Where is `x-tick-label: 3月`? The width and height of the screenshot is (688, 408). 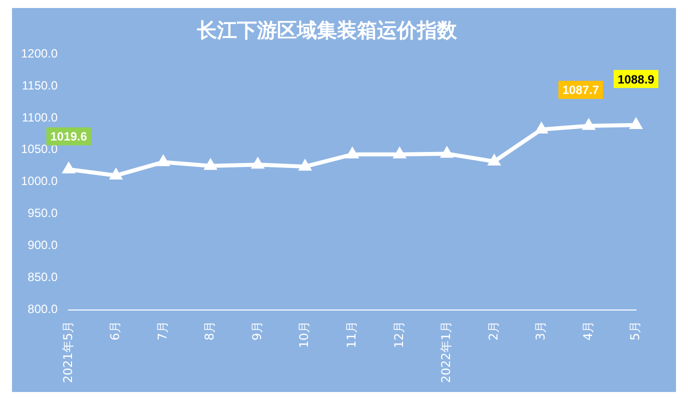 x-tick-label: 3月 is located at coordinates (541, 330).